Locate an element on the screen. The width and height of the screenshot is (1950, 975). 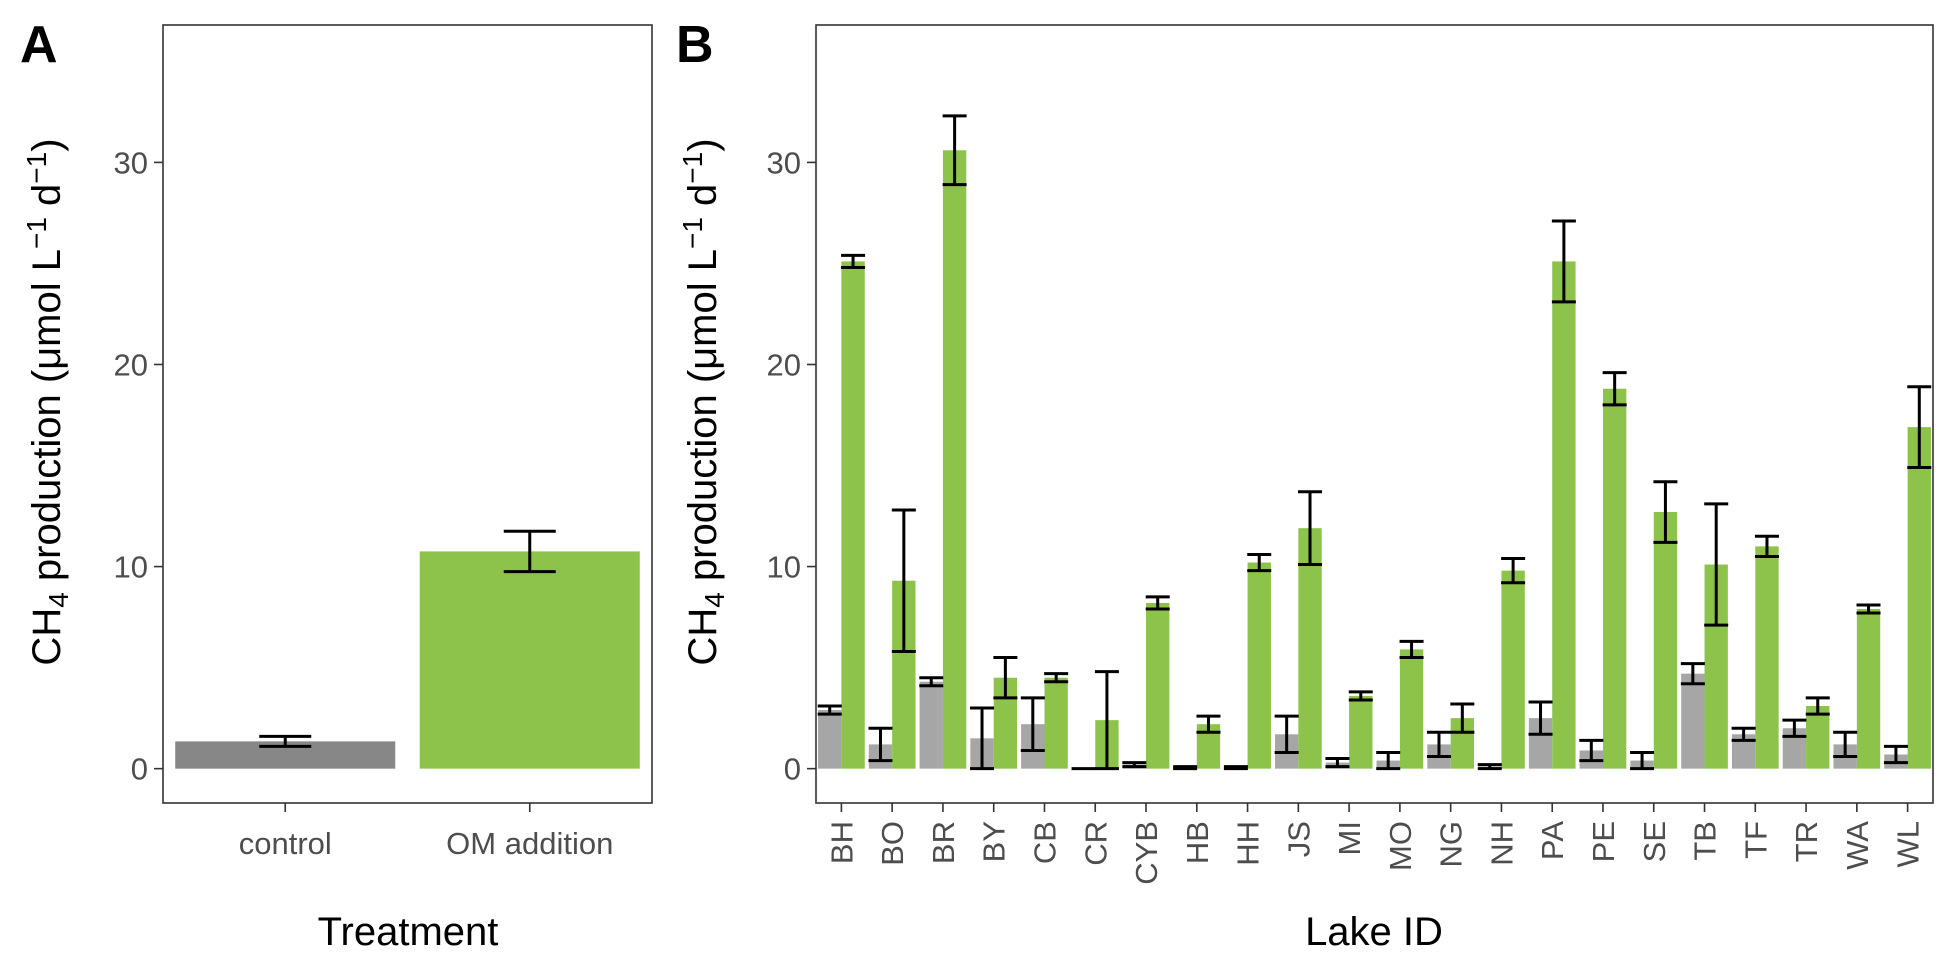
panel-b-y-axis-title-text: CH4 production (μmol L−1 d−1) is located at coordinates (703, 401).